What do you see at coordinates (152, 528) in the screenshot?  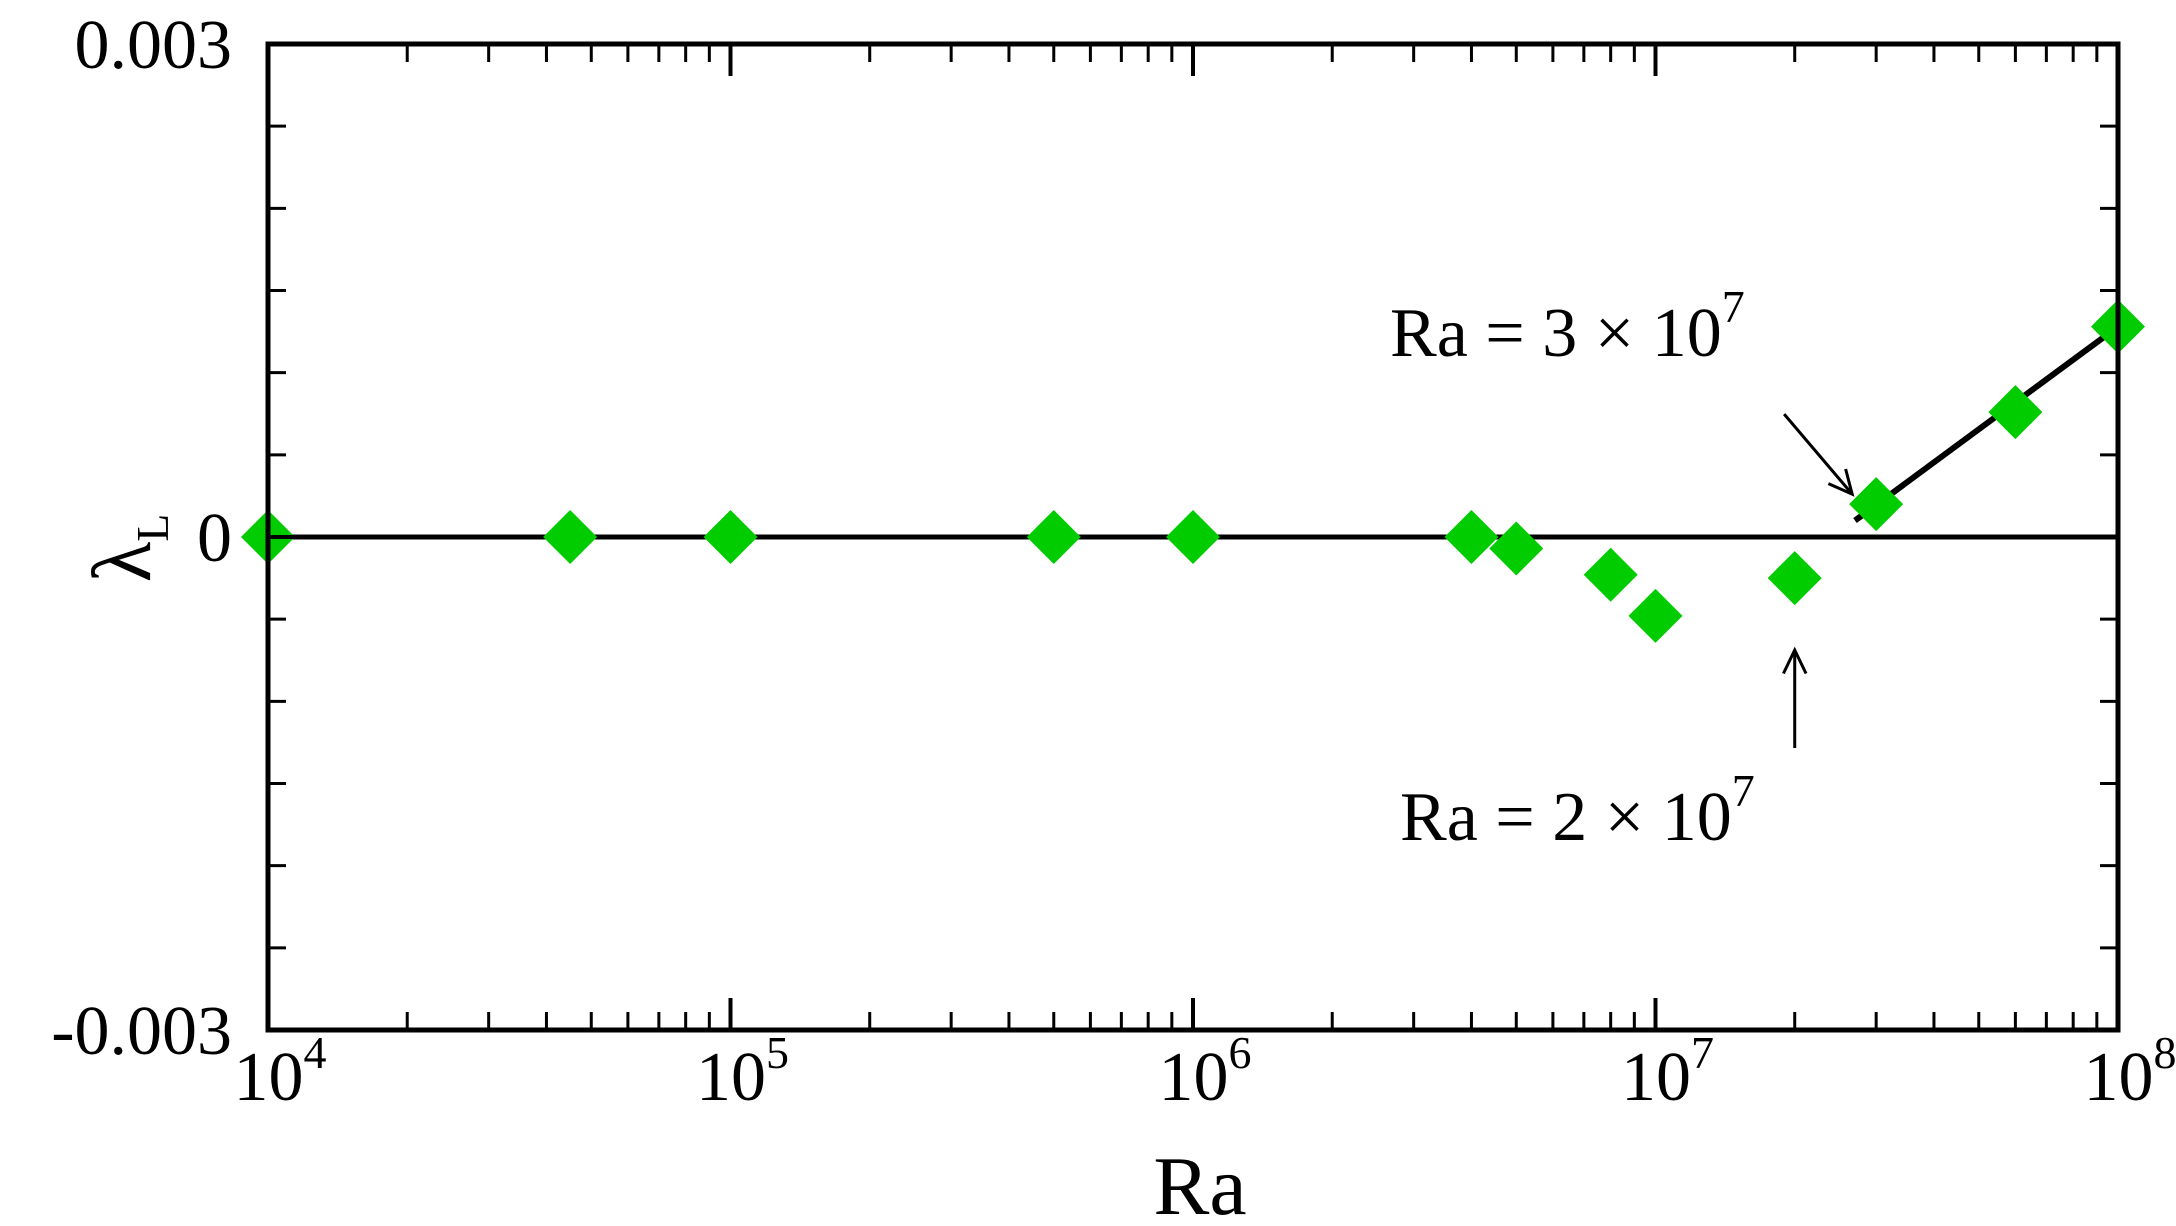 I see `y-axis-title-sub: L` at bounding box center [152, 528].